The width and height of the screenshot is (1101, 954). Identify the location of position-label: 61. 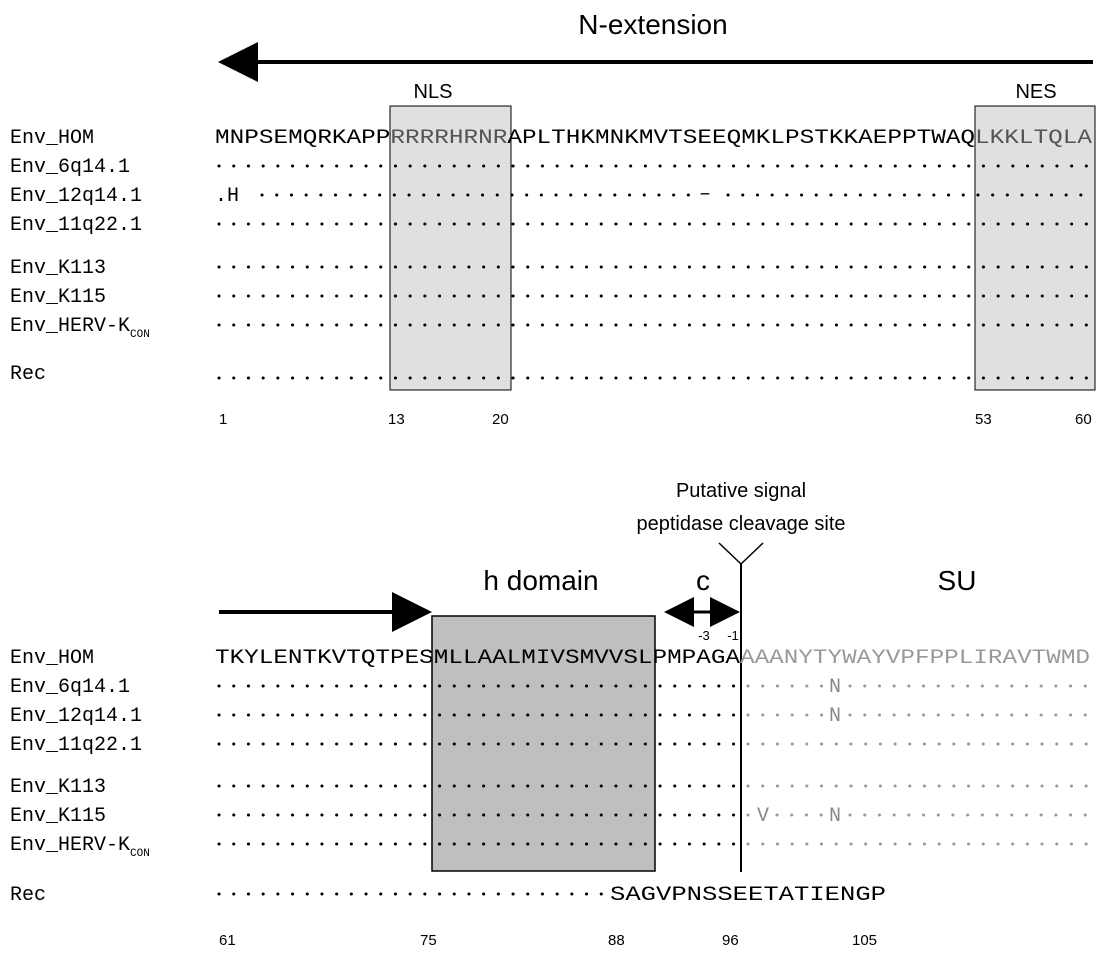
(227, 940).